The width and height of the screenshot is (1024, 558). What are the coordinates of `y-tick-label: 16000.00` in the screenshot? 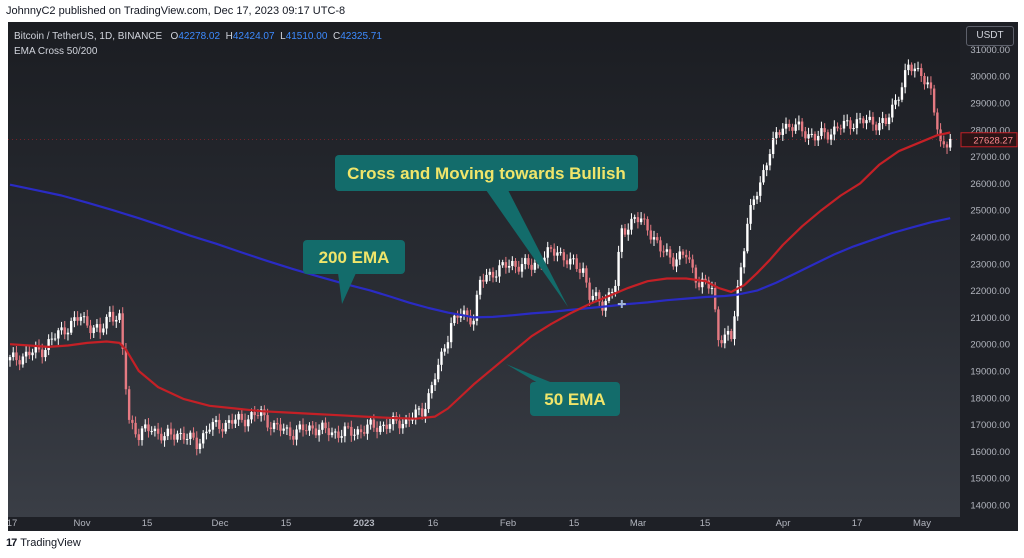 It's located at (990, 452).